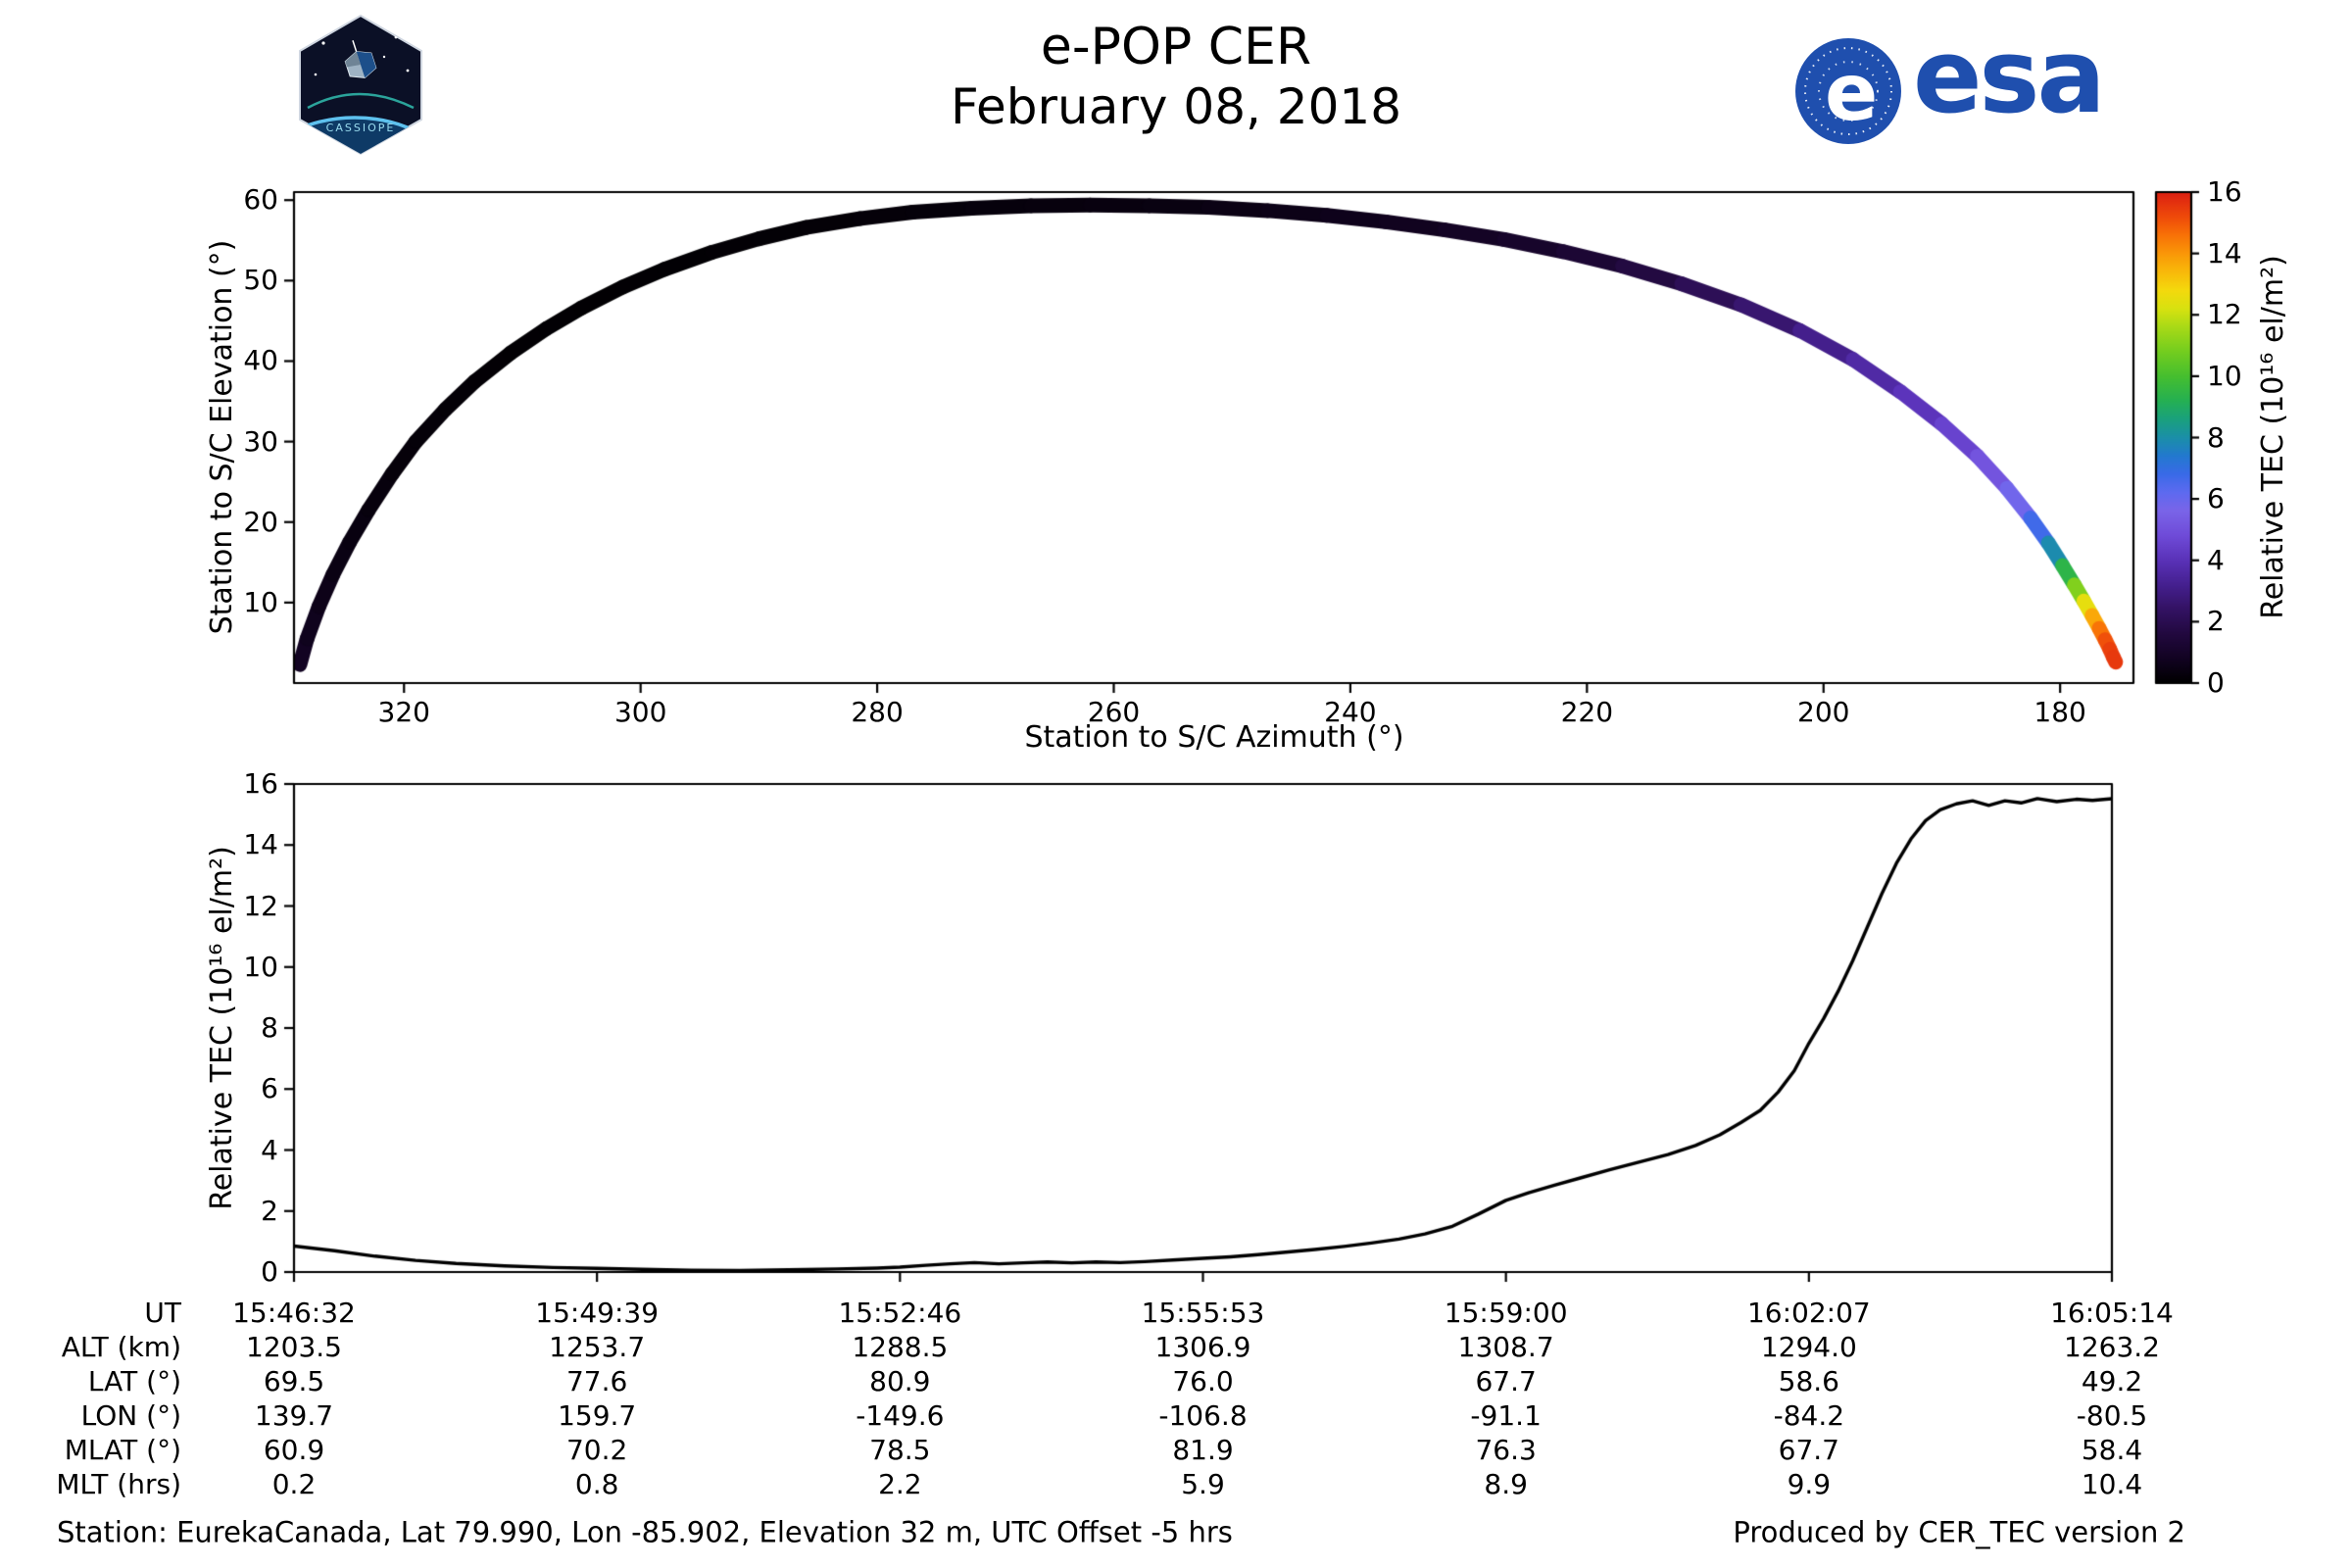 The image size is (2352, 1568). What do you see at coordinates (2224, 253) in the screenshot?
I see `colorbar-tick-label: 14` at bounding box center [2224, 253].